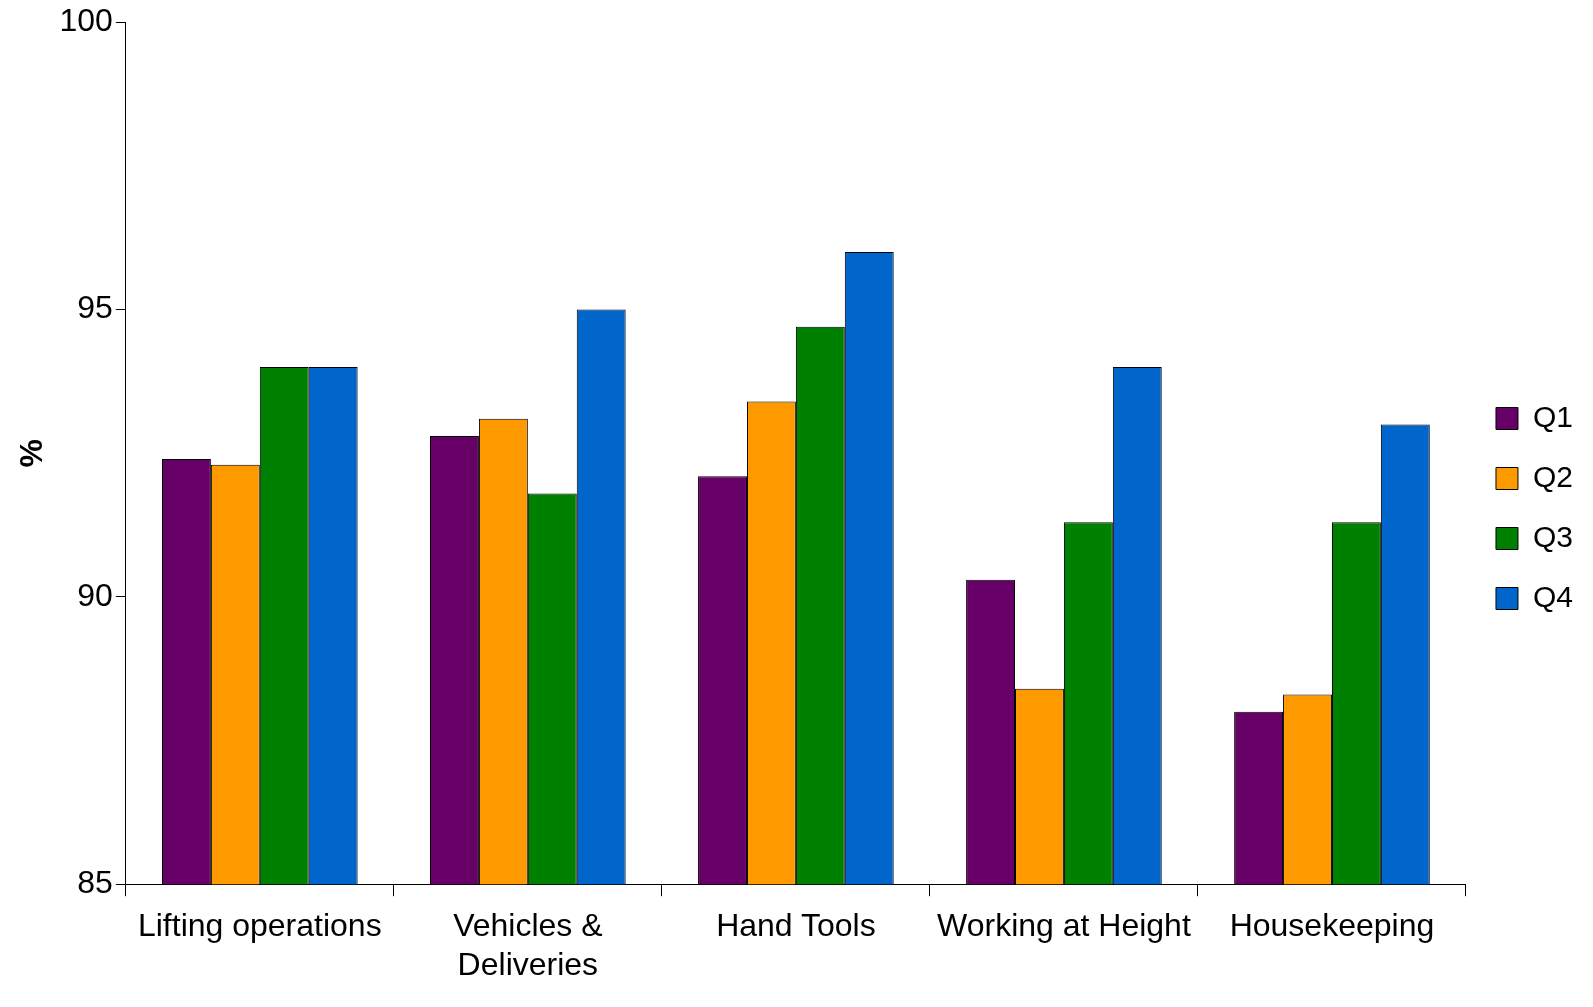 This screenshot has width=1593, height=1007. What do you see at coordinates (1332, 925) in the screenshot?
I see `x-tick-label: Housekeeping` at bounding box center [1332, 925].